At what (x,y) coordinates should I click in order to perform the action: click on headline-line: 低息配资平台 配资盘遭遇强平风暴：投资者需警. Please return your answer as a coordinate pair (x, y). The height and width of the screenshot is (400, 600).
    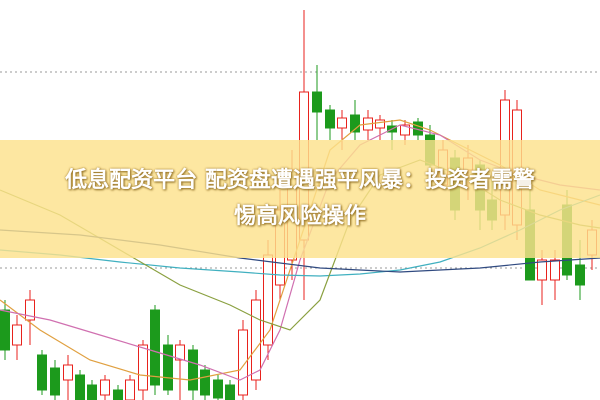
    Looking at the image, I should click on (300, 180).